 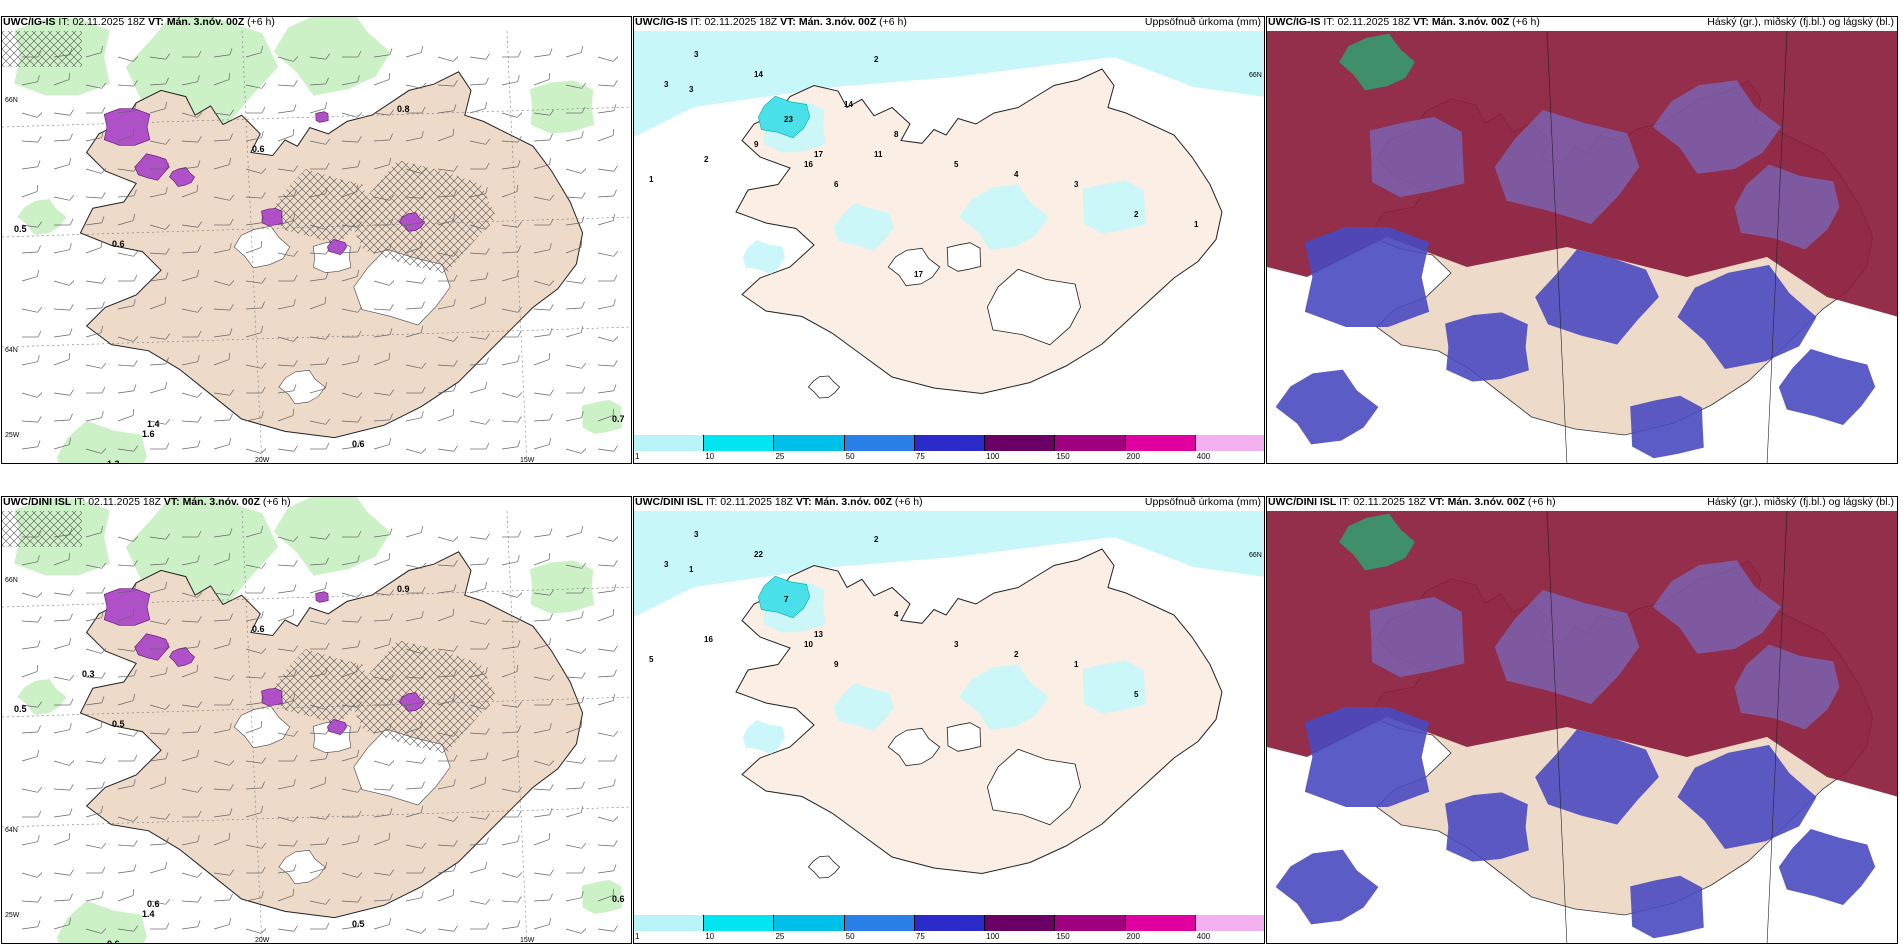 I want to click on colorbar-label: 1, so click(x=637, y=456).